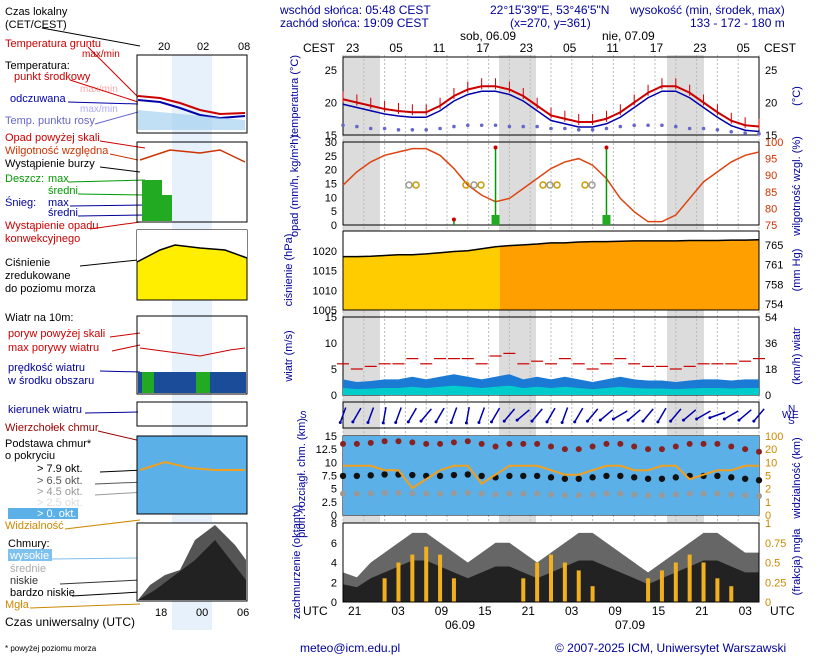 This screenshot has width=820, height=665. What do you see at coordinates (797, 96) in the screenshot?
I see `axis-temp-right: (°C)` at bounding box center [797, 96].